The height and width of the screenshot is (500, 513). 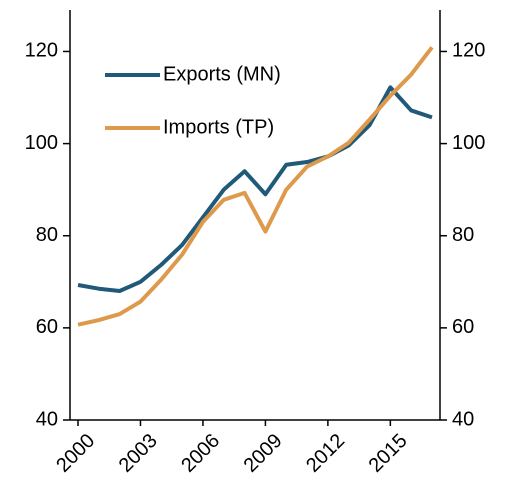 I want to click on legend-label: Exports (MN), so click(x=222, y=74).